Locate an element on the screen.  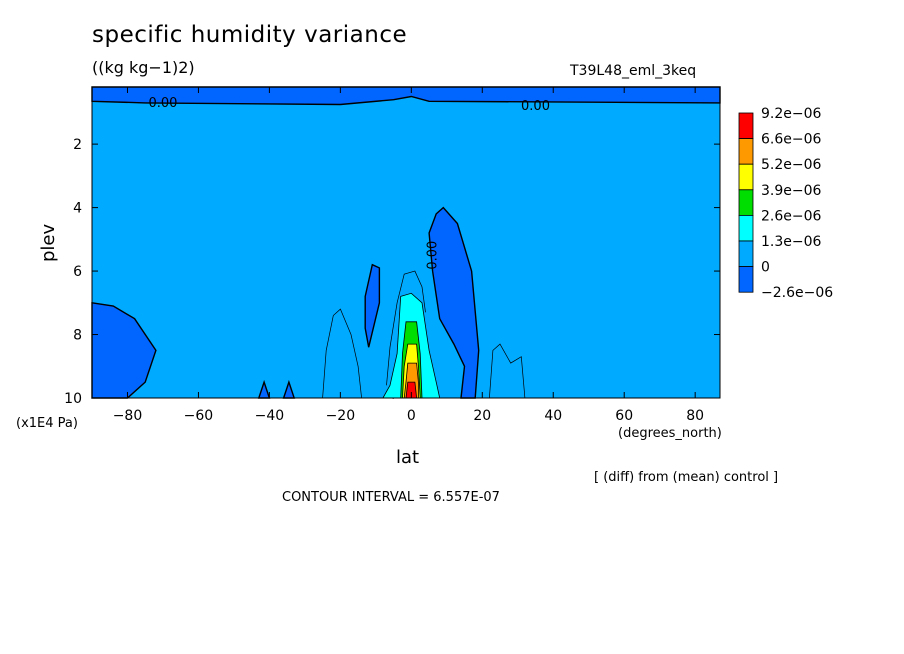
run-label: T39L48_eml_3keq is located at coordinates (633, 71).